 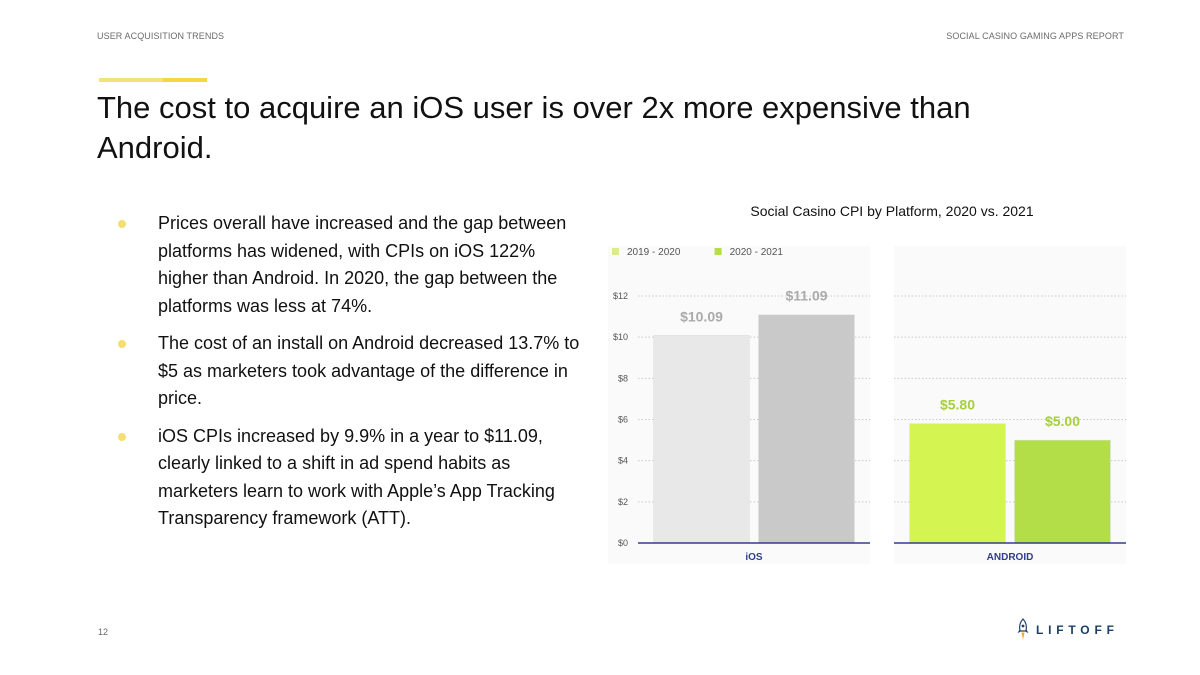 What do you see at coordinates (103, 632) in the screenshot?
I see `page-number: 12` at bounding box center [103, 632].